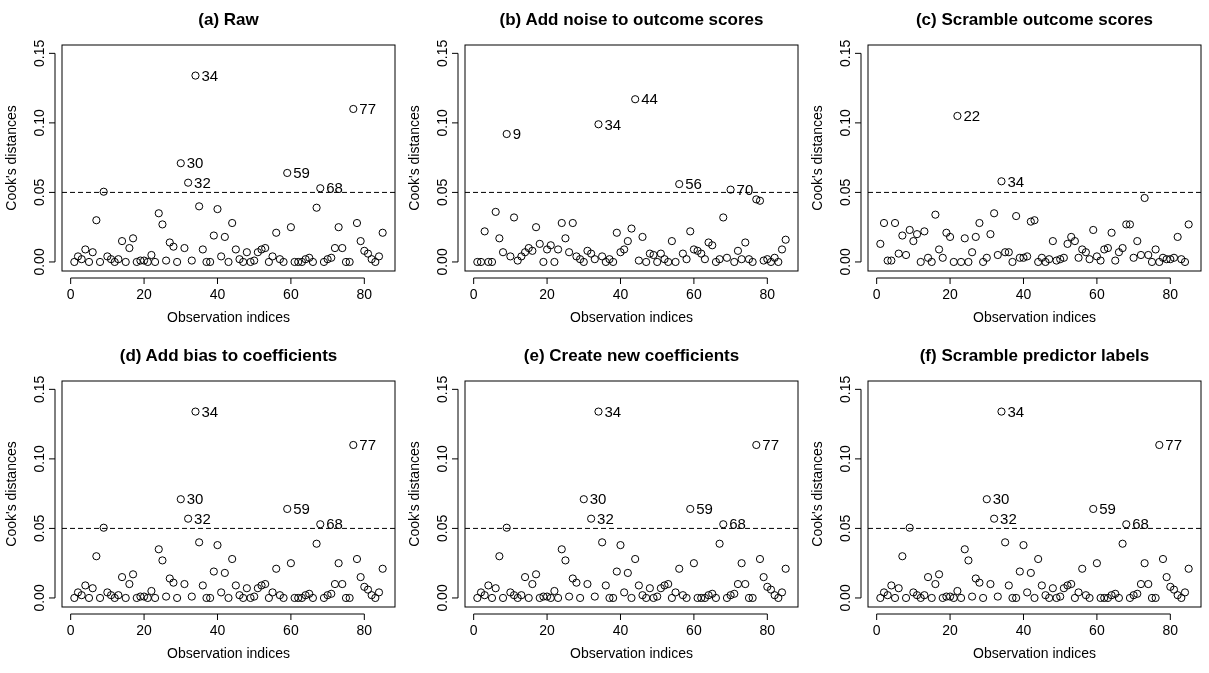 The image size is (1209, 673). Describe the element at coordinates (631, 355) in the screenshot. I see `chart-title: (e) Create new coefficients` at that location.